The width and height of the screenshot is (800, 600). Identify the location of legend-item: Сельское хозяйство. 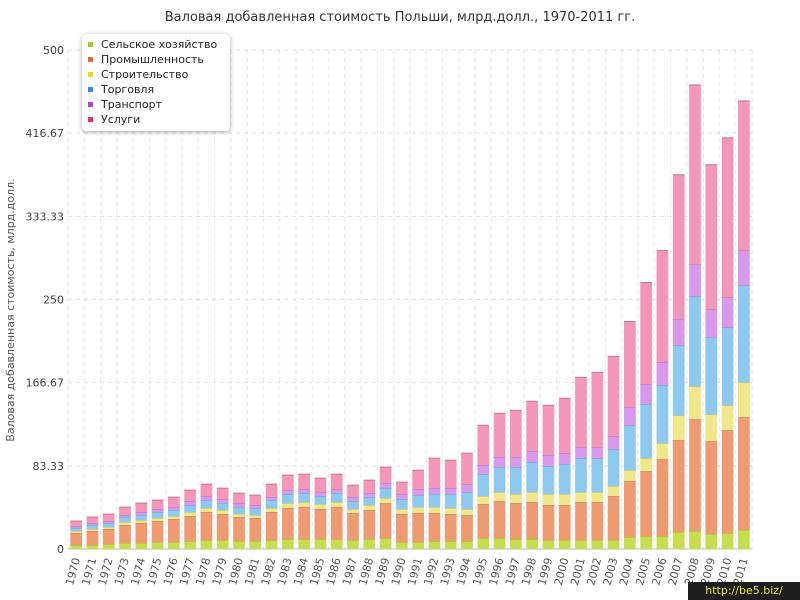
(156, 44).